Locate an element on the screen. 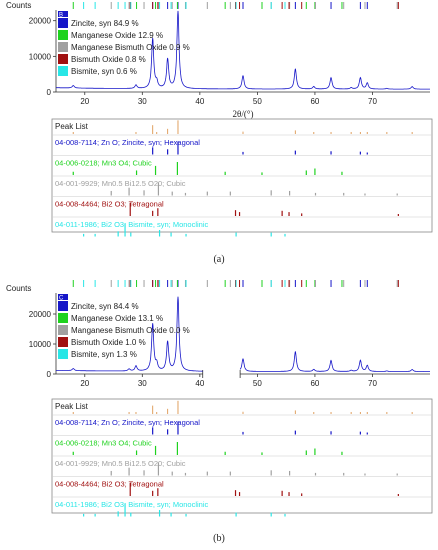 Image resolution: width=438 pixels, height=550 pixels. legend-entry: Manganese Bismuth Oxide 0.9 % is located at coordinates (130, 47).